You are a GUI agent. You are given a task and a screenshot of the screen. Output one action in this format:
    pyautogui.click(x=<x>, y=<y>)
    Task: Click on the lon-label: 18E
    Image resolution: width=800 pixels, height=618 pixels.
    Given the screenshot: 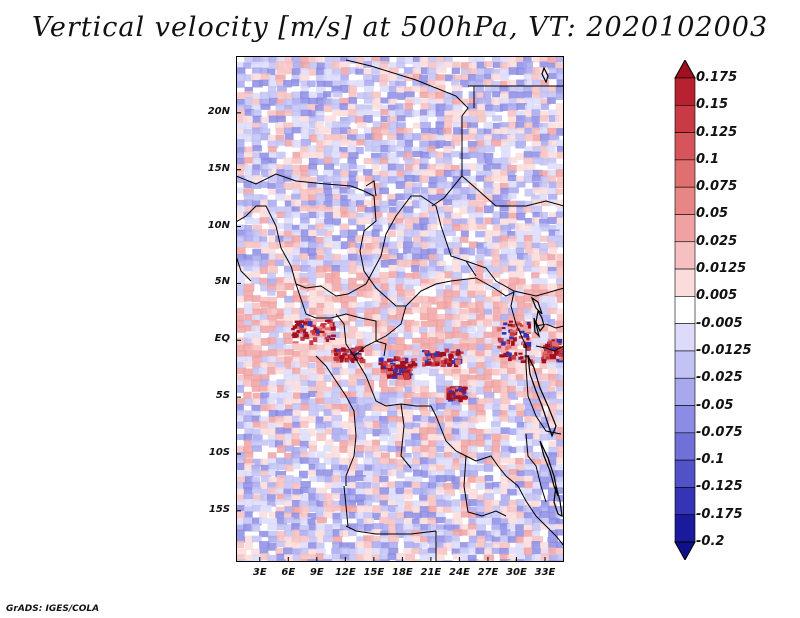 What is the action you would take?
    pyautogui.click(x=402, y=572)
    